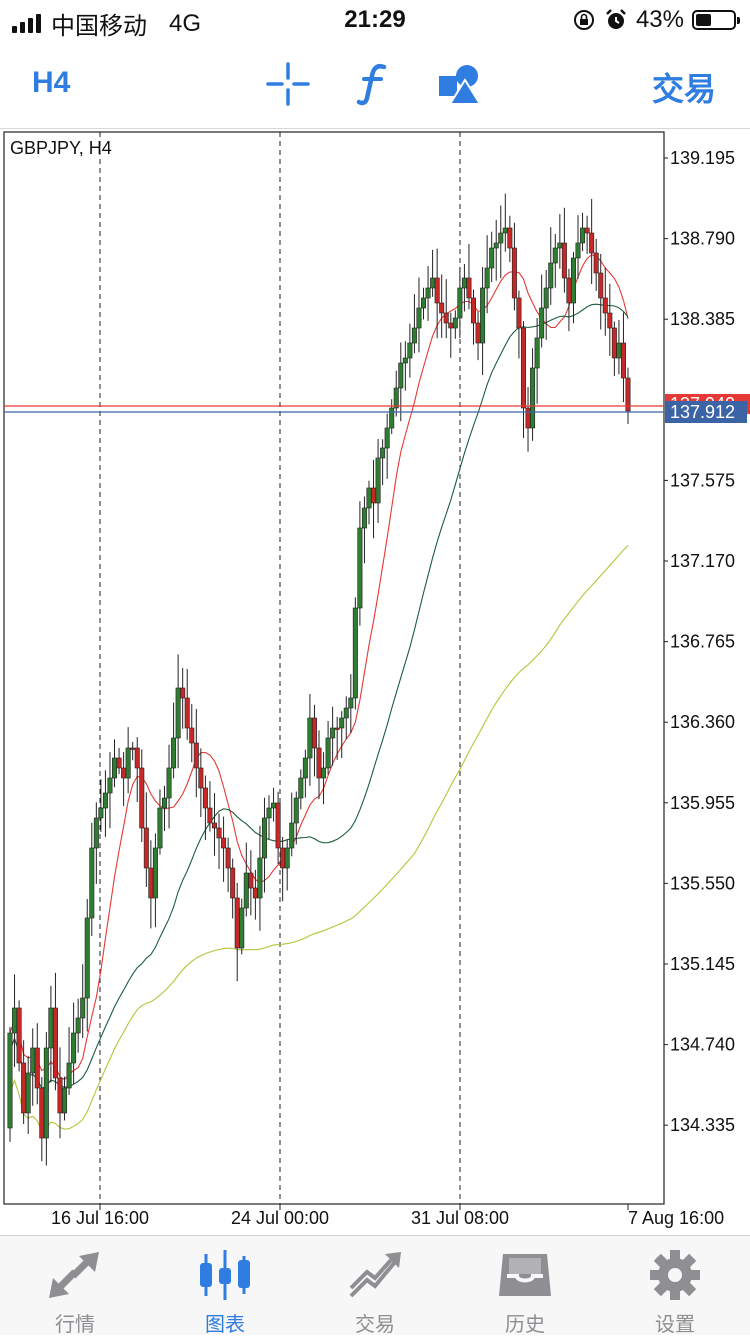 This screenshot has height=1337, width=750. What do you see at coordinates (525, 1325) in the screenshot?
I see `tab-label: 历史` at bounding box center [525, 1325].